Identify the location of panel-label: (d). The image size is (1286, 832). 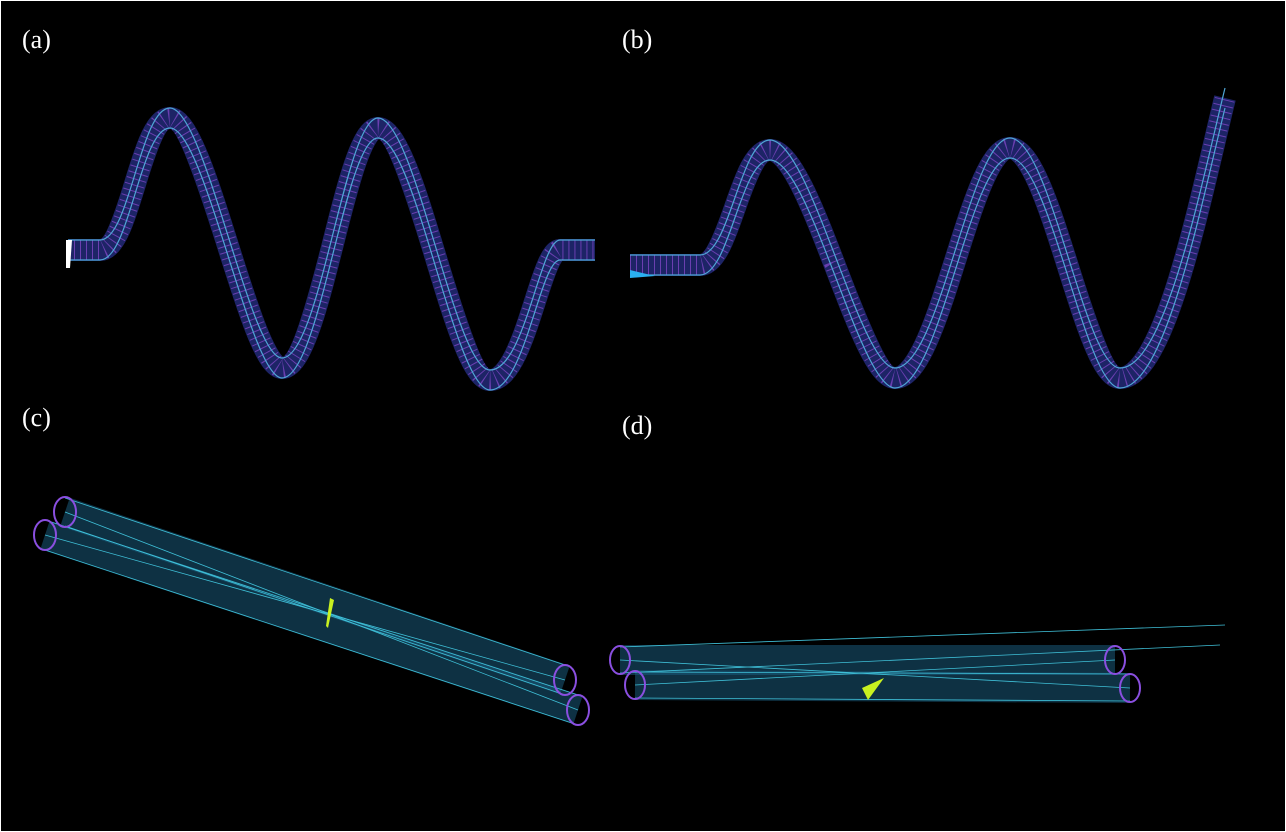
(637, 425).